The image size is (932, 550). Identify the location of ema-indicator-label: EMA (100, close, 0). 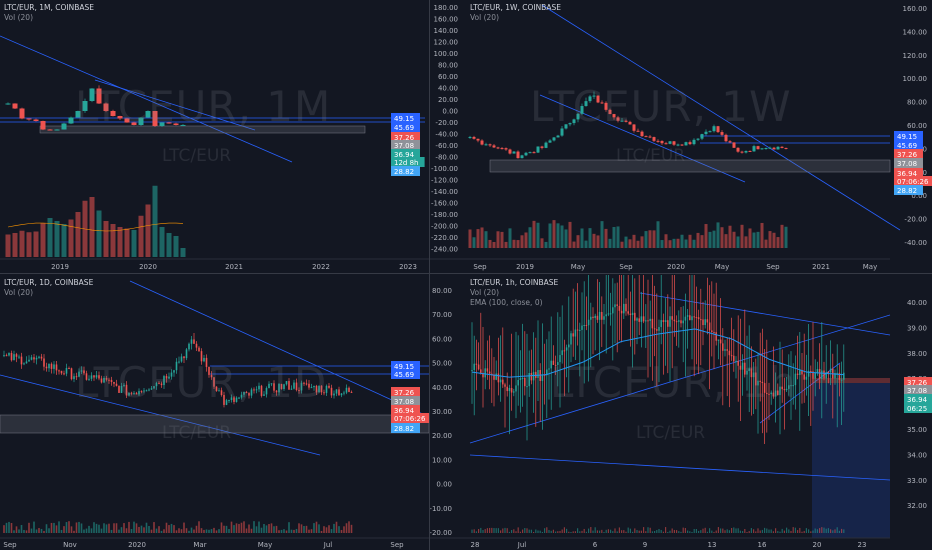
(506, 302).